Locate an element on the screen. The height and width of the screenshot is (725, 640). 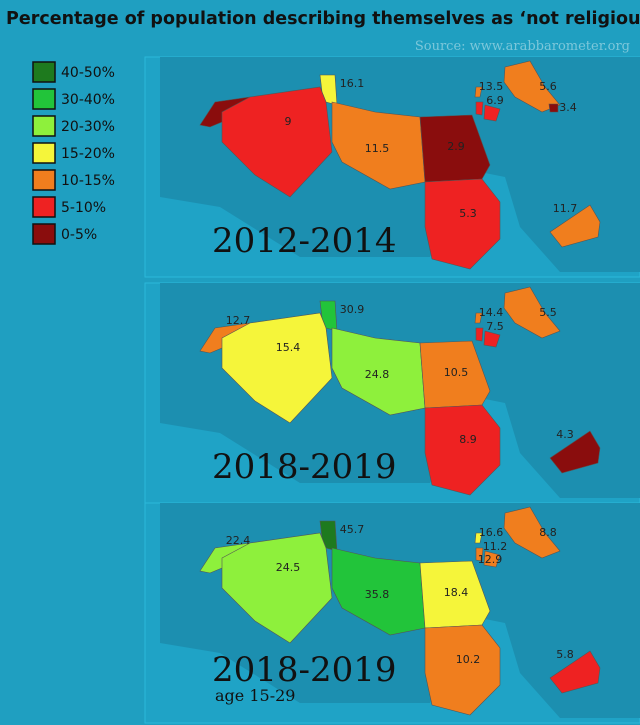
region-value: 18.4 is located at coordinates (456, 592).